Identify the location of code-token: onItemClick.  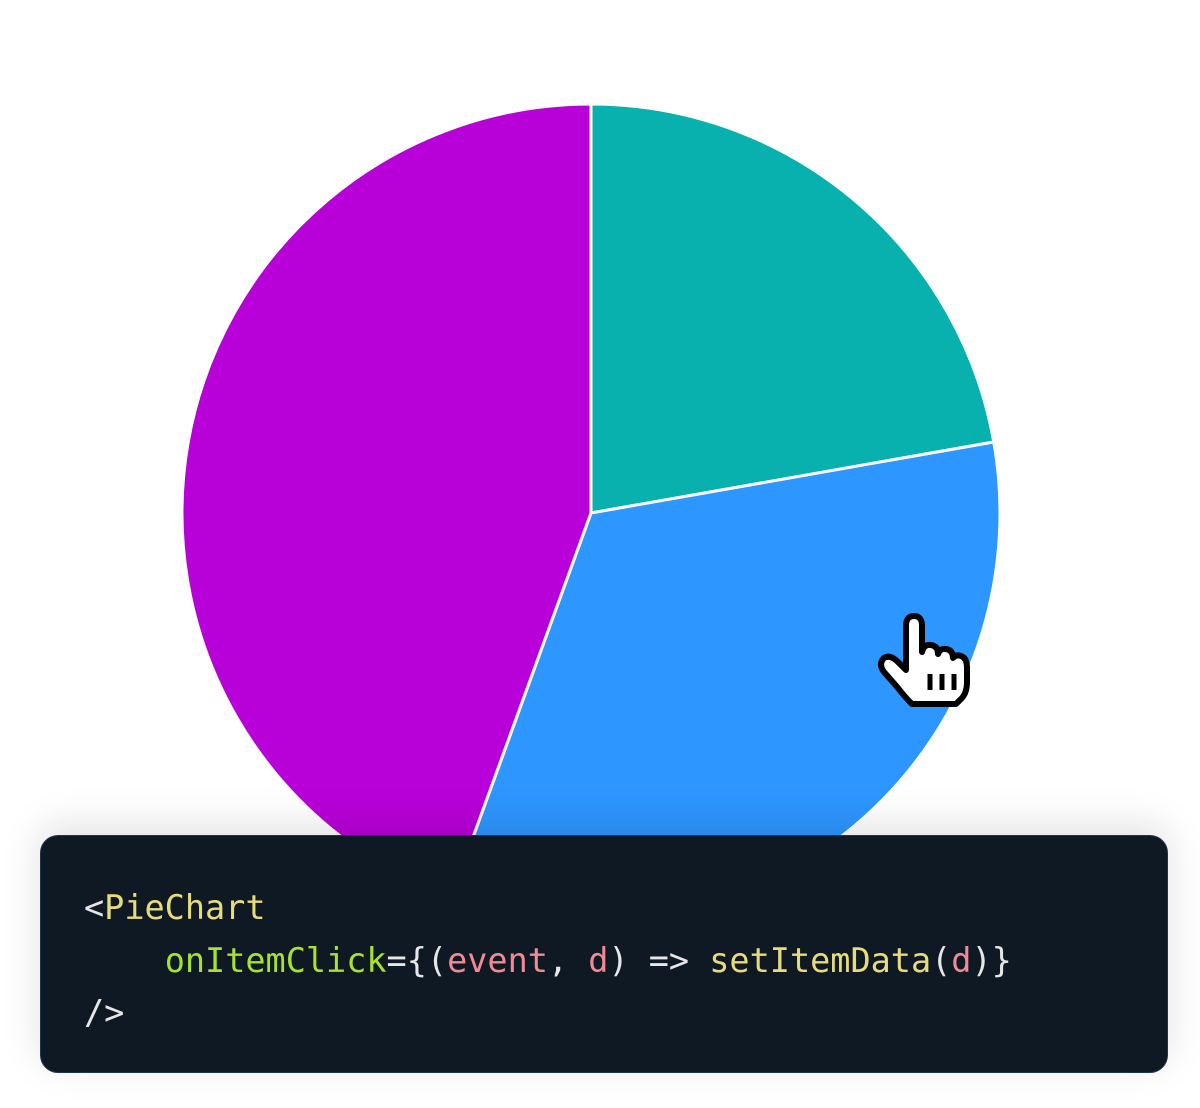
(275, 960).